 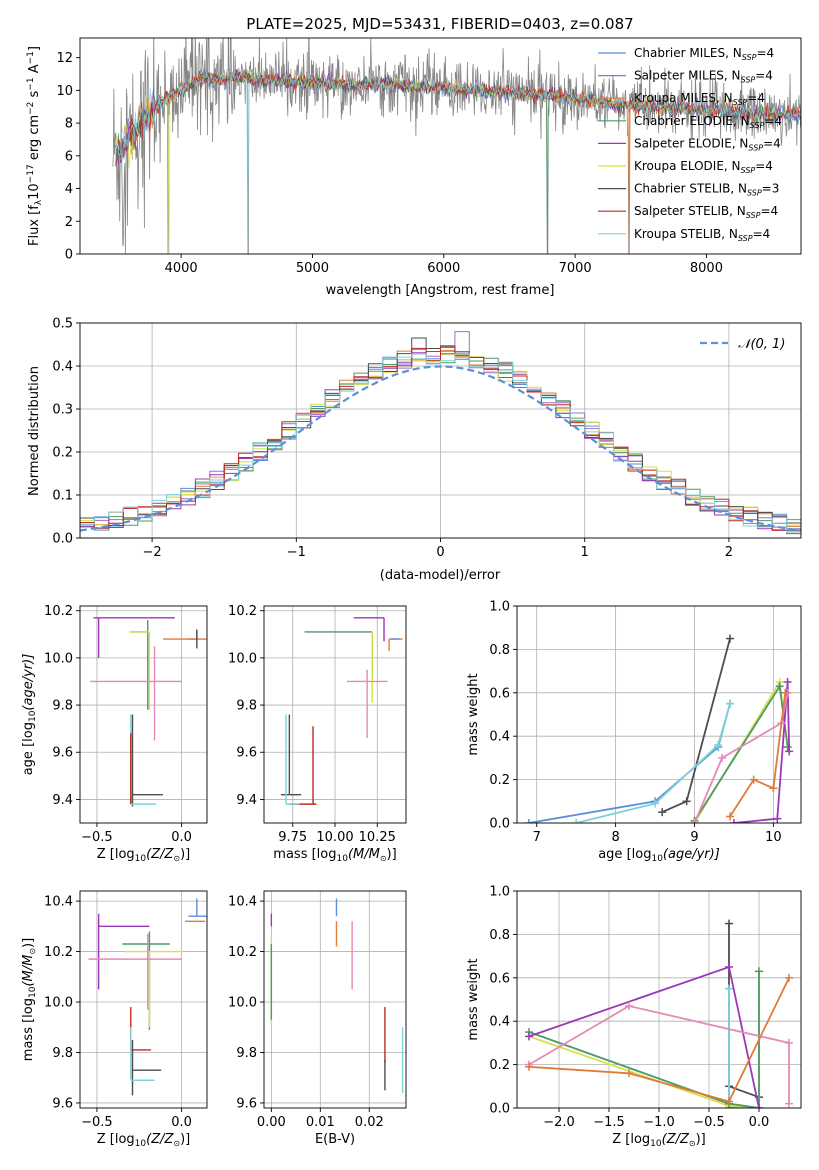 What do you see at coordinates (181, 1122) in the screenshot?
I see `x-tick-label: 0.0` at bounding box center [181, 1122].